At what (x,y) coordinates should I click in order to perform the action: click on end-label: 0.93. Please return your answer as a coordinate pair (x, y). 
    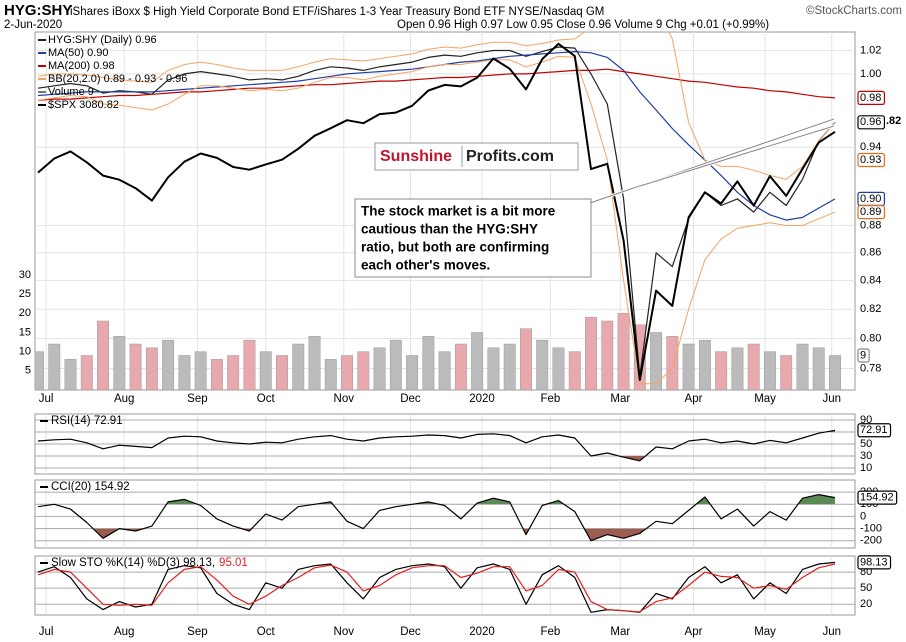
    Looking at the image, I should click on (870, 160).